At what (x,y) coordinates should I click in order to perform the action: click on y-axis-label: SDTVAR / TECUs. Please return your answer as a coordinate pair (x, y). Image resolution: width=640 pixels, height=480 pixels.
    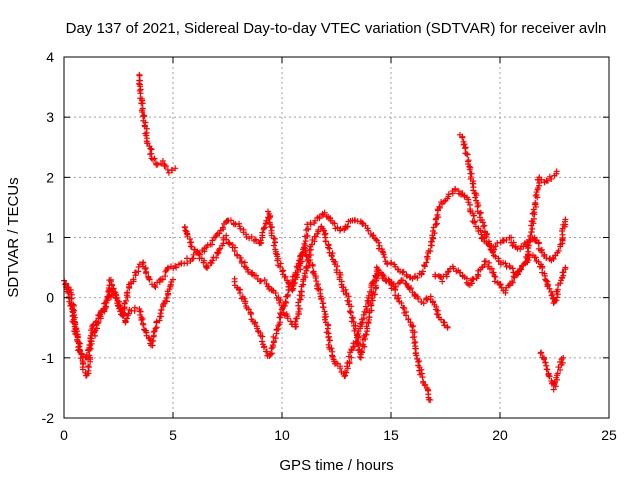
    Looking at the image, I should click on (13, 237).